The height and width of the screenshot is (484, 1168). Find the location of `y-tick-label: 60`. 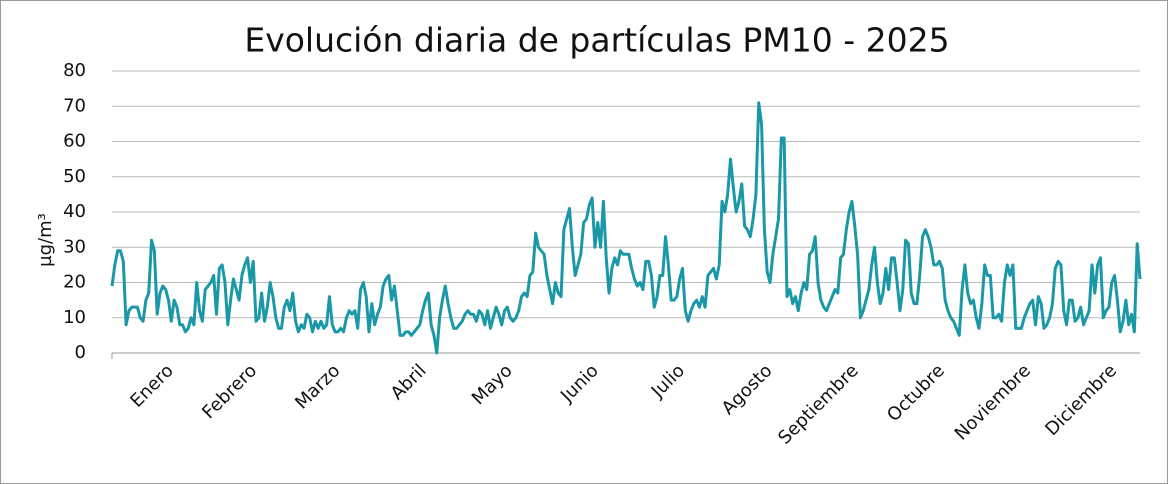

y-tick-label: 60 is located at coordinates (74, 141).